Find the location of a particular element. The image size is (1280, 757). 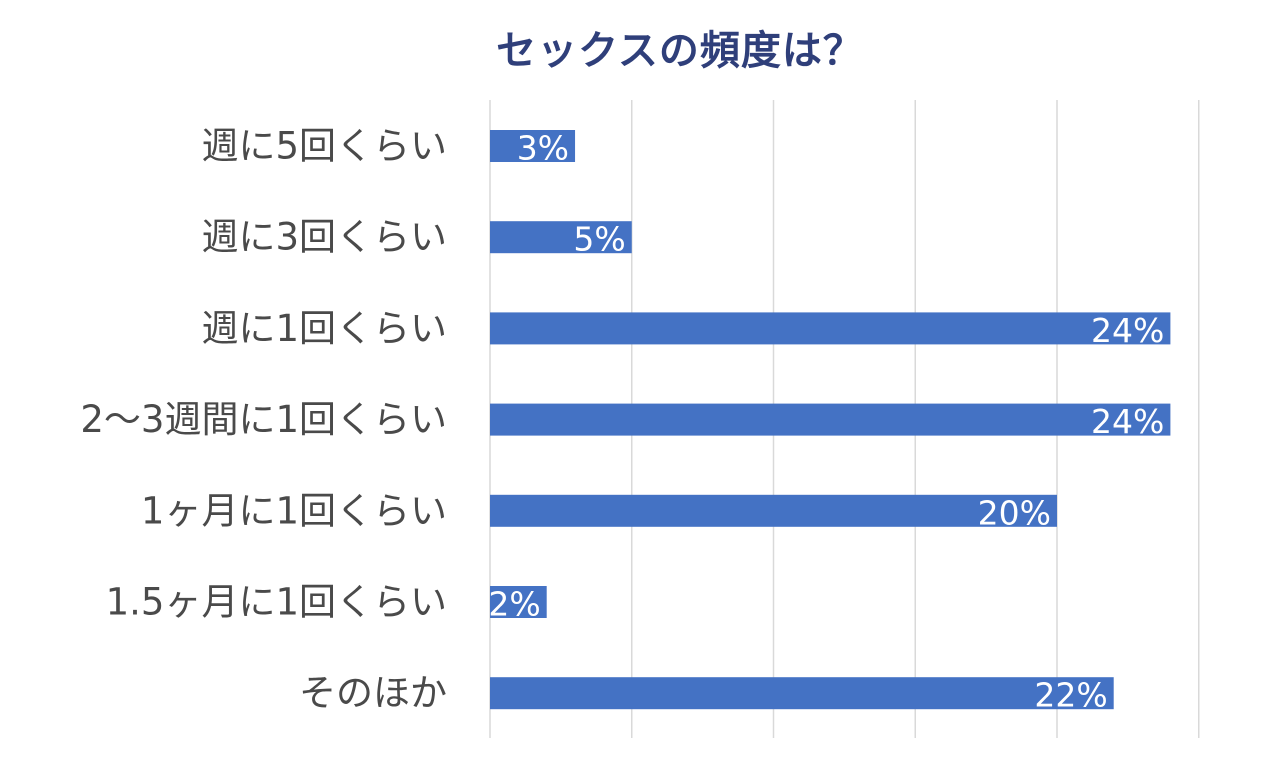

data-label: 5% is located at coordinates (599, 239).